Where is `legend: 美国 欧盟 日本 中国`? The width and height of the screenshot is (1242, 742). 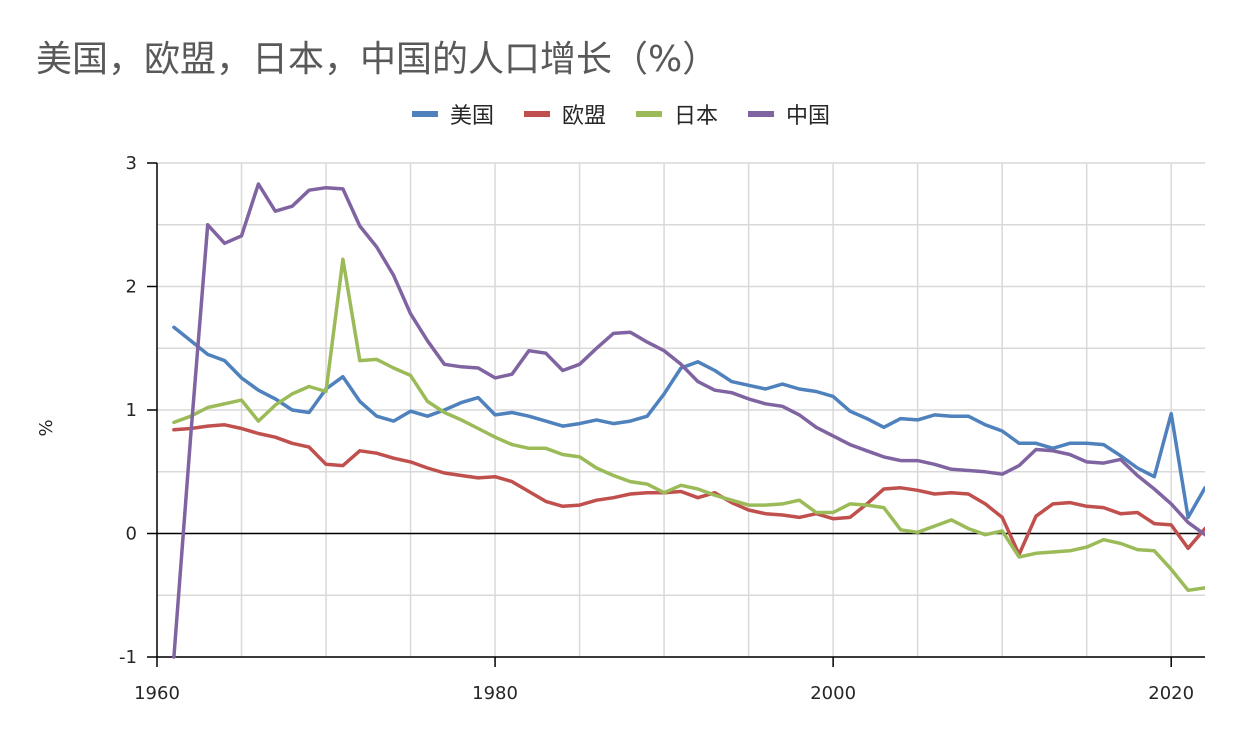
legend: 美国 欧盟 日本 中国 is located at coordinates (621, 114).